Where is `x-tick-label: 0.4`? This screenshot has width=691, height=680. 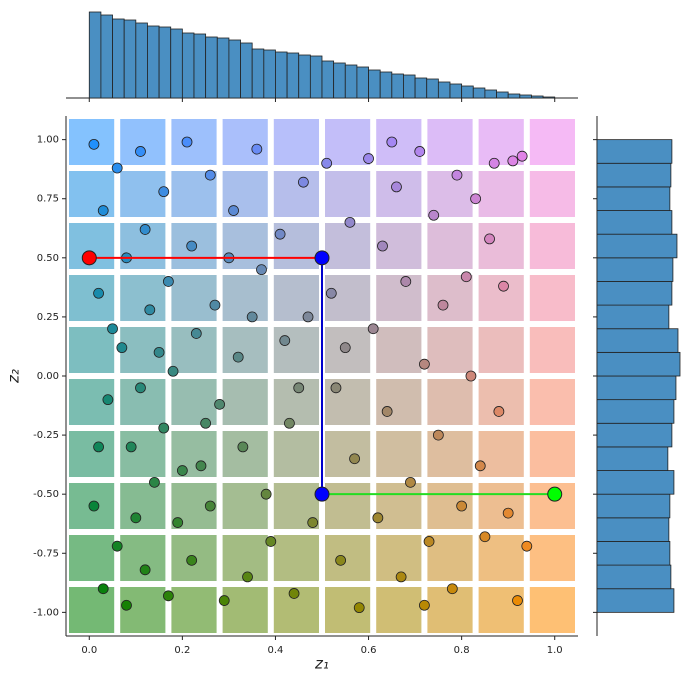
x-tick-label: 0.4 is located at coordinates (276, 650).